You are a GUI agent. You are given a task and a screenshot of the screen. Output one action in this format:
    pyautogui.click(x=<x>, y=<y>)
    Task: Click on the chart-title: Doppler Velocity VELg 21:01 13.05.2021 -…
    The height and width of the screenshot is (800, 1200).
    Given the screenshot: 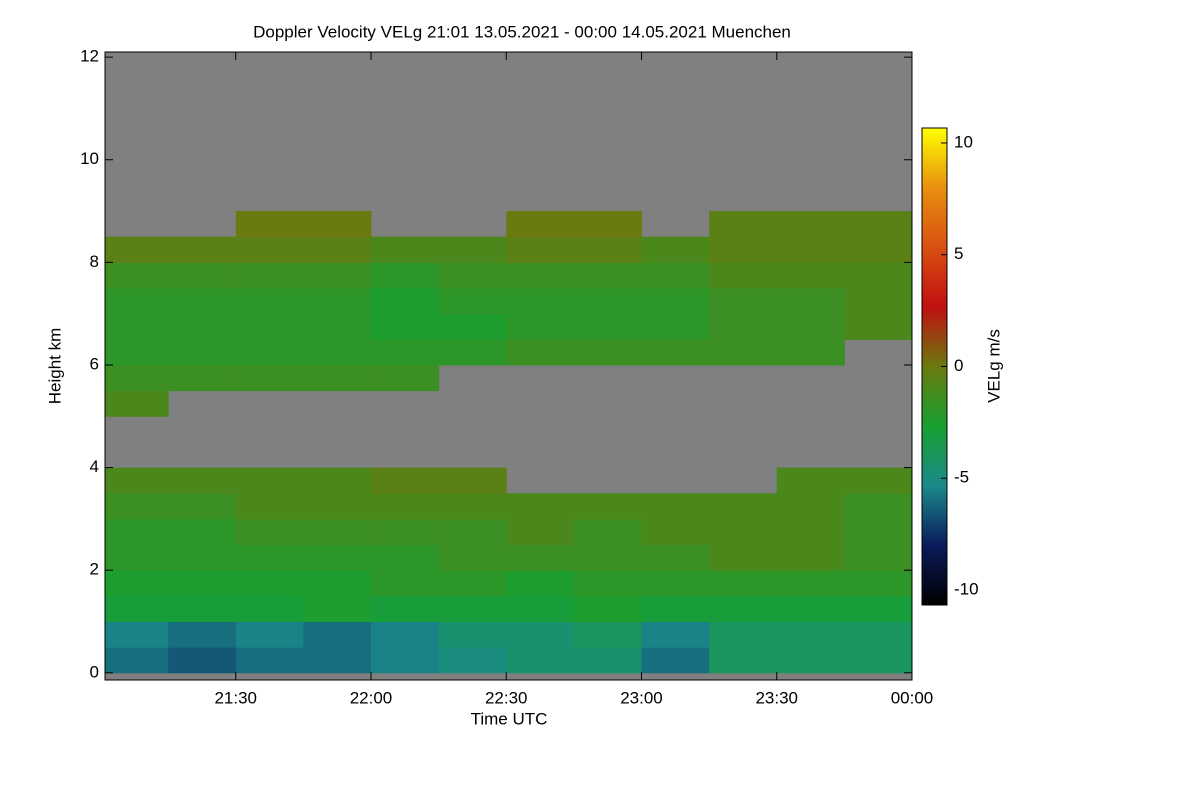 What is the action you would take?
    pyautogui.click(x=522, y=31)
    